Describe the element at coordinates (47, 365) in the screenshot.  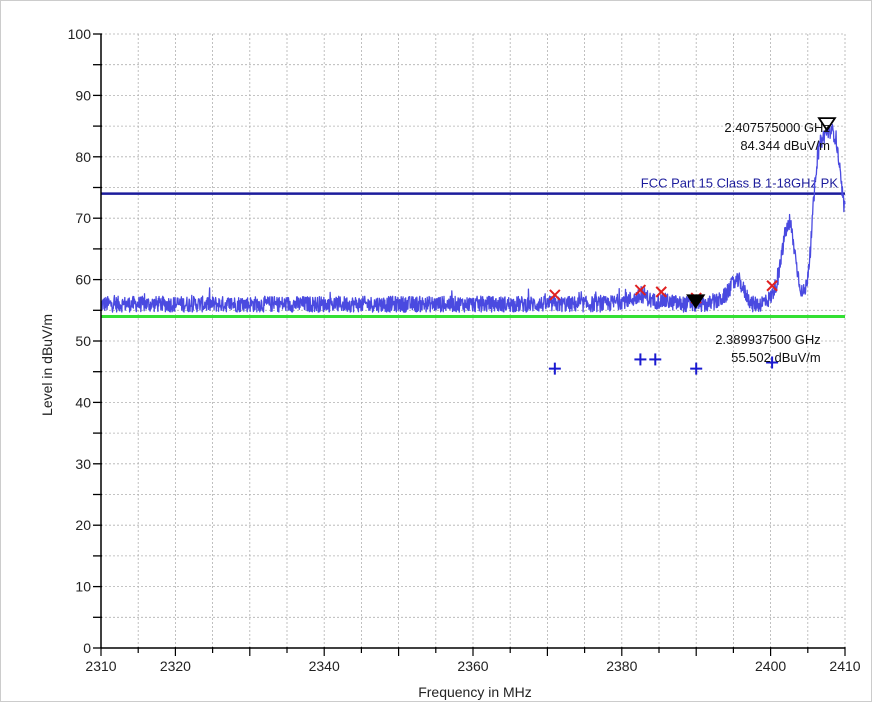
I see `y-axis-title: Level in dBuV/m` at that location.